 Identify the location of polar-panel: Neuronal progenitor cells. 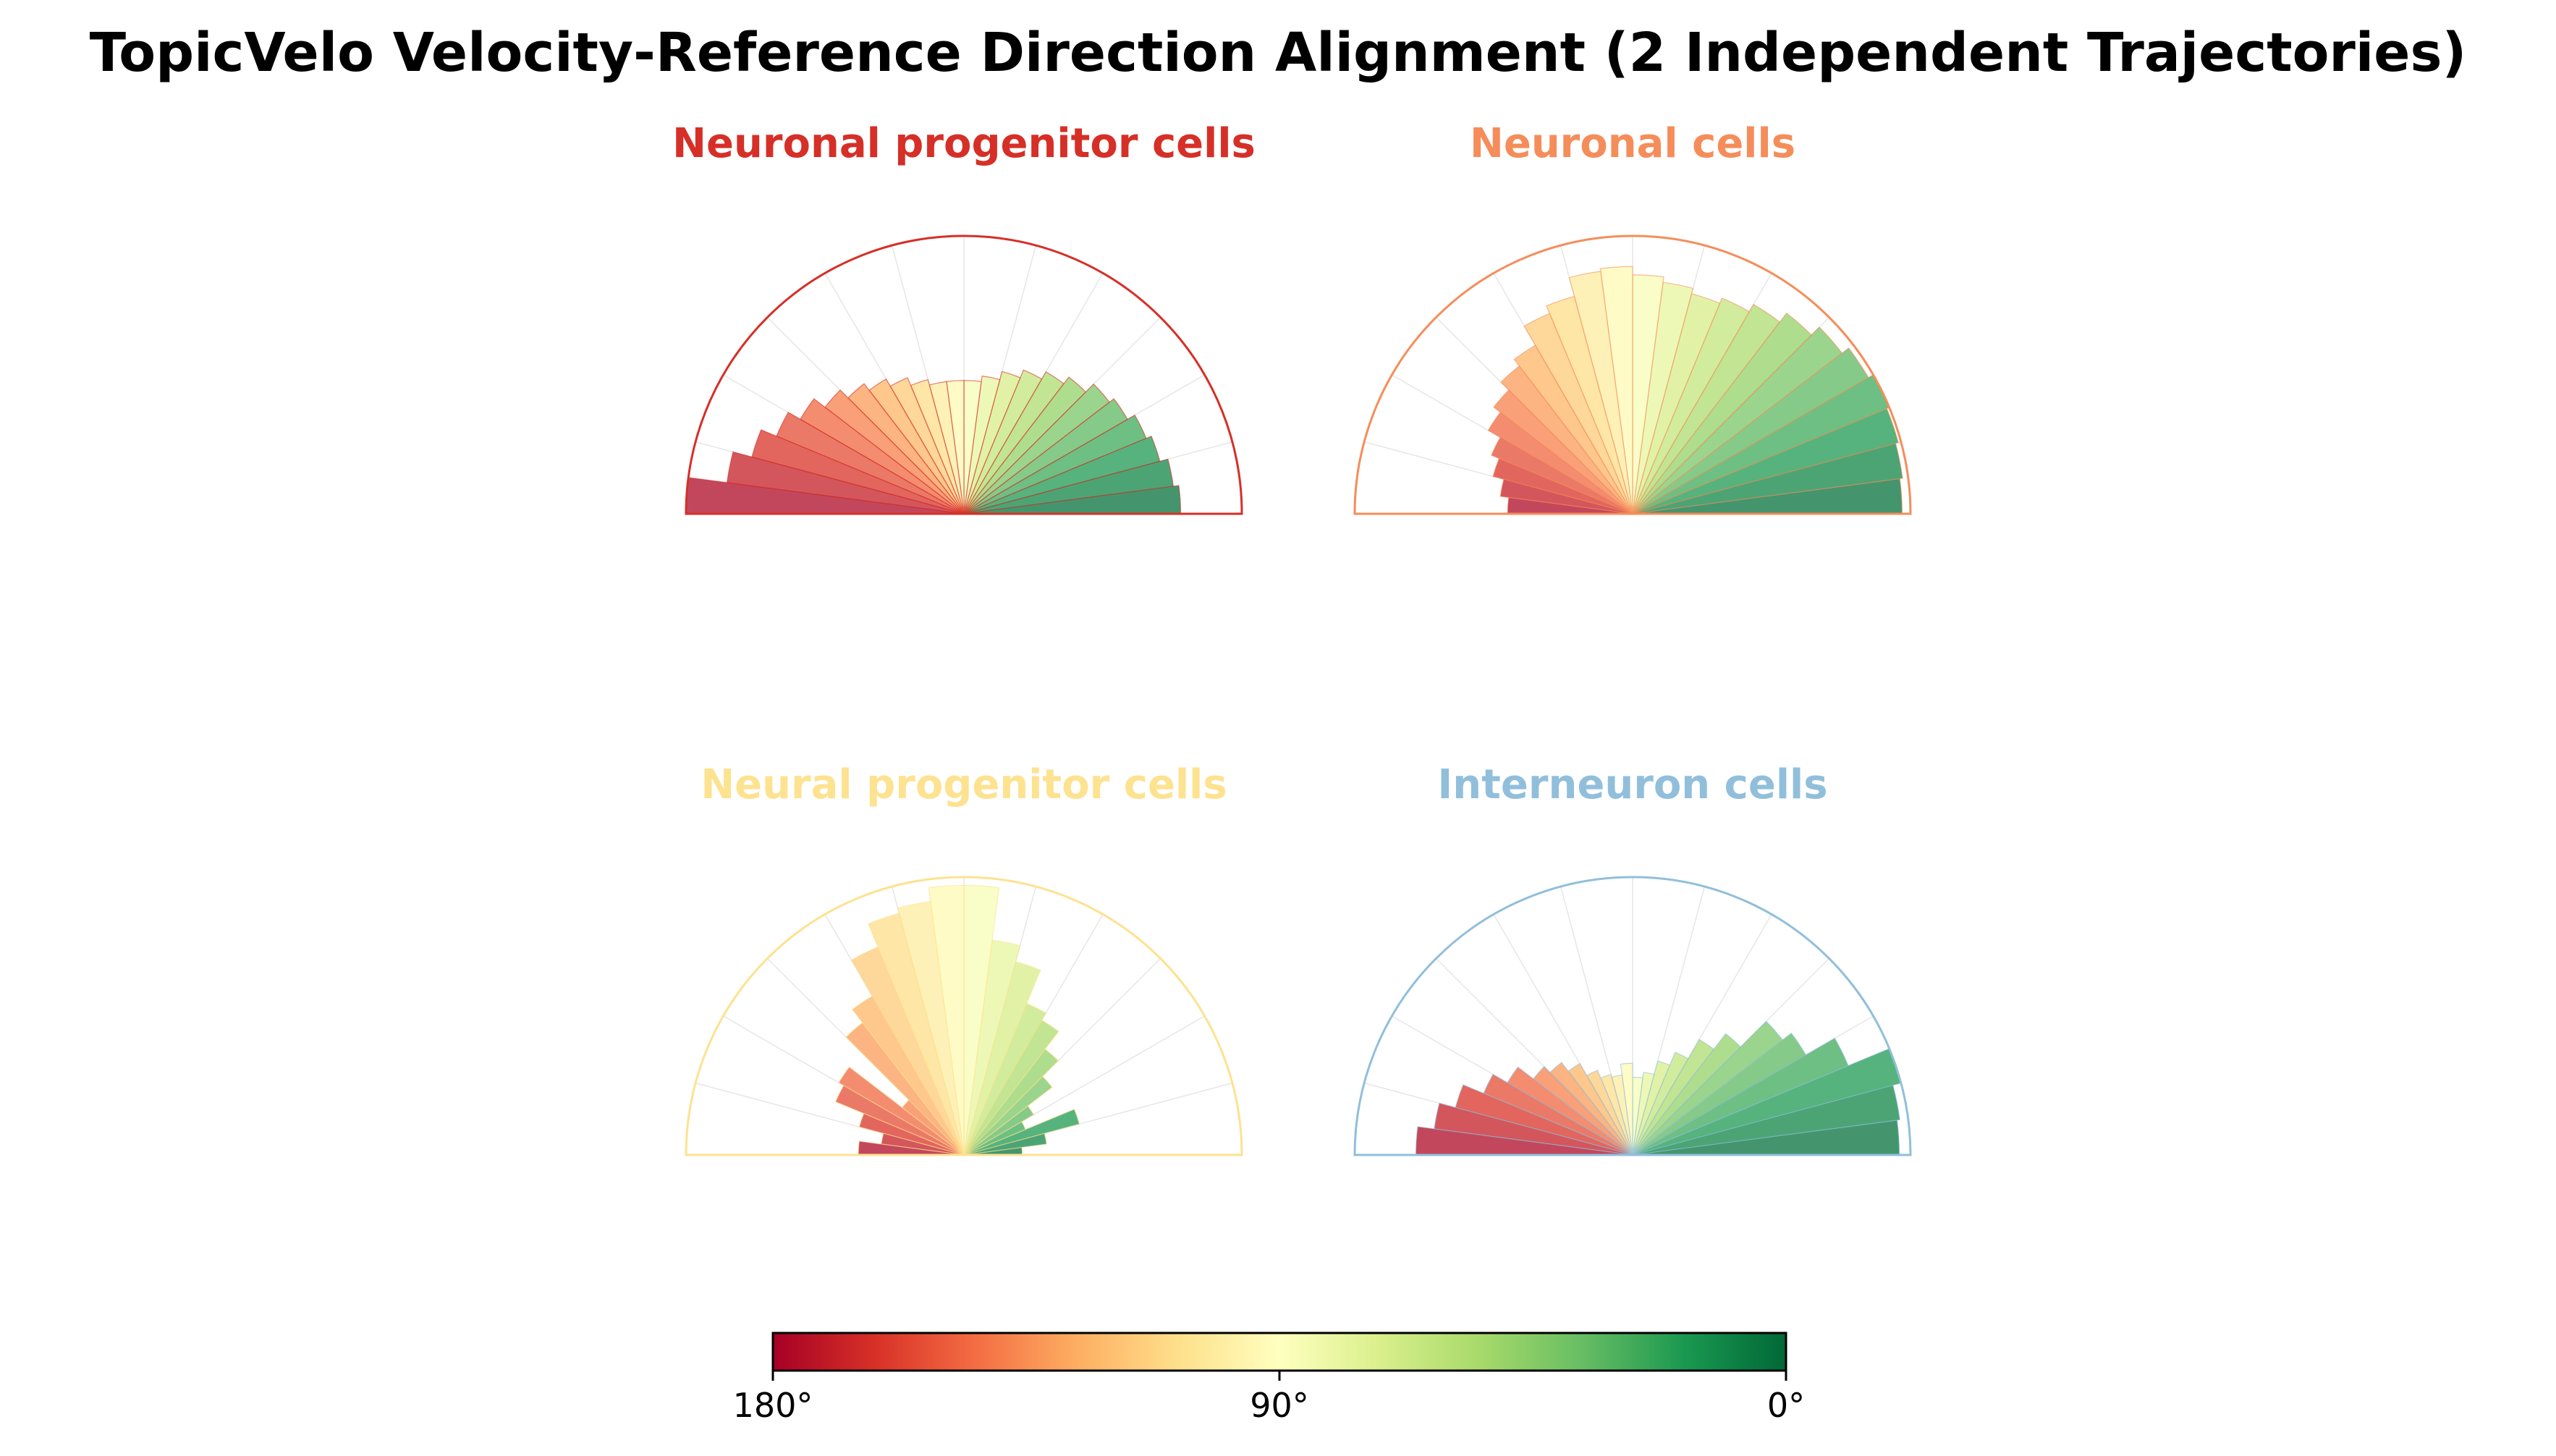
(964, 317).